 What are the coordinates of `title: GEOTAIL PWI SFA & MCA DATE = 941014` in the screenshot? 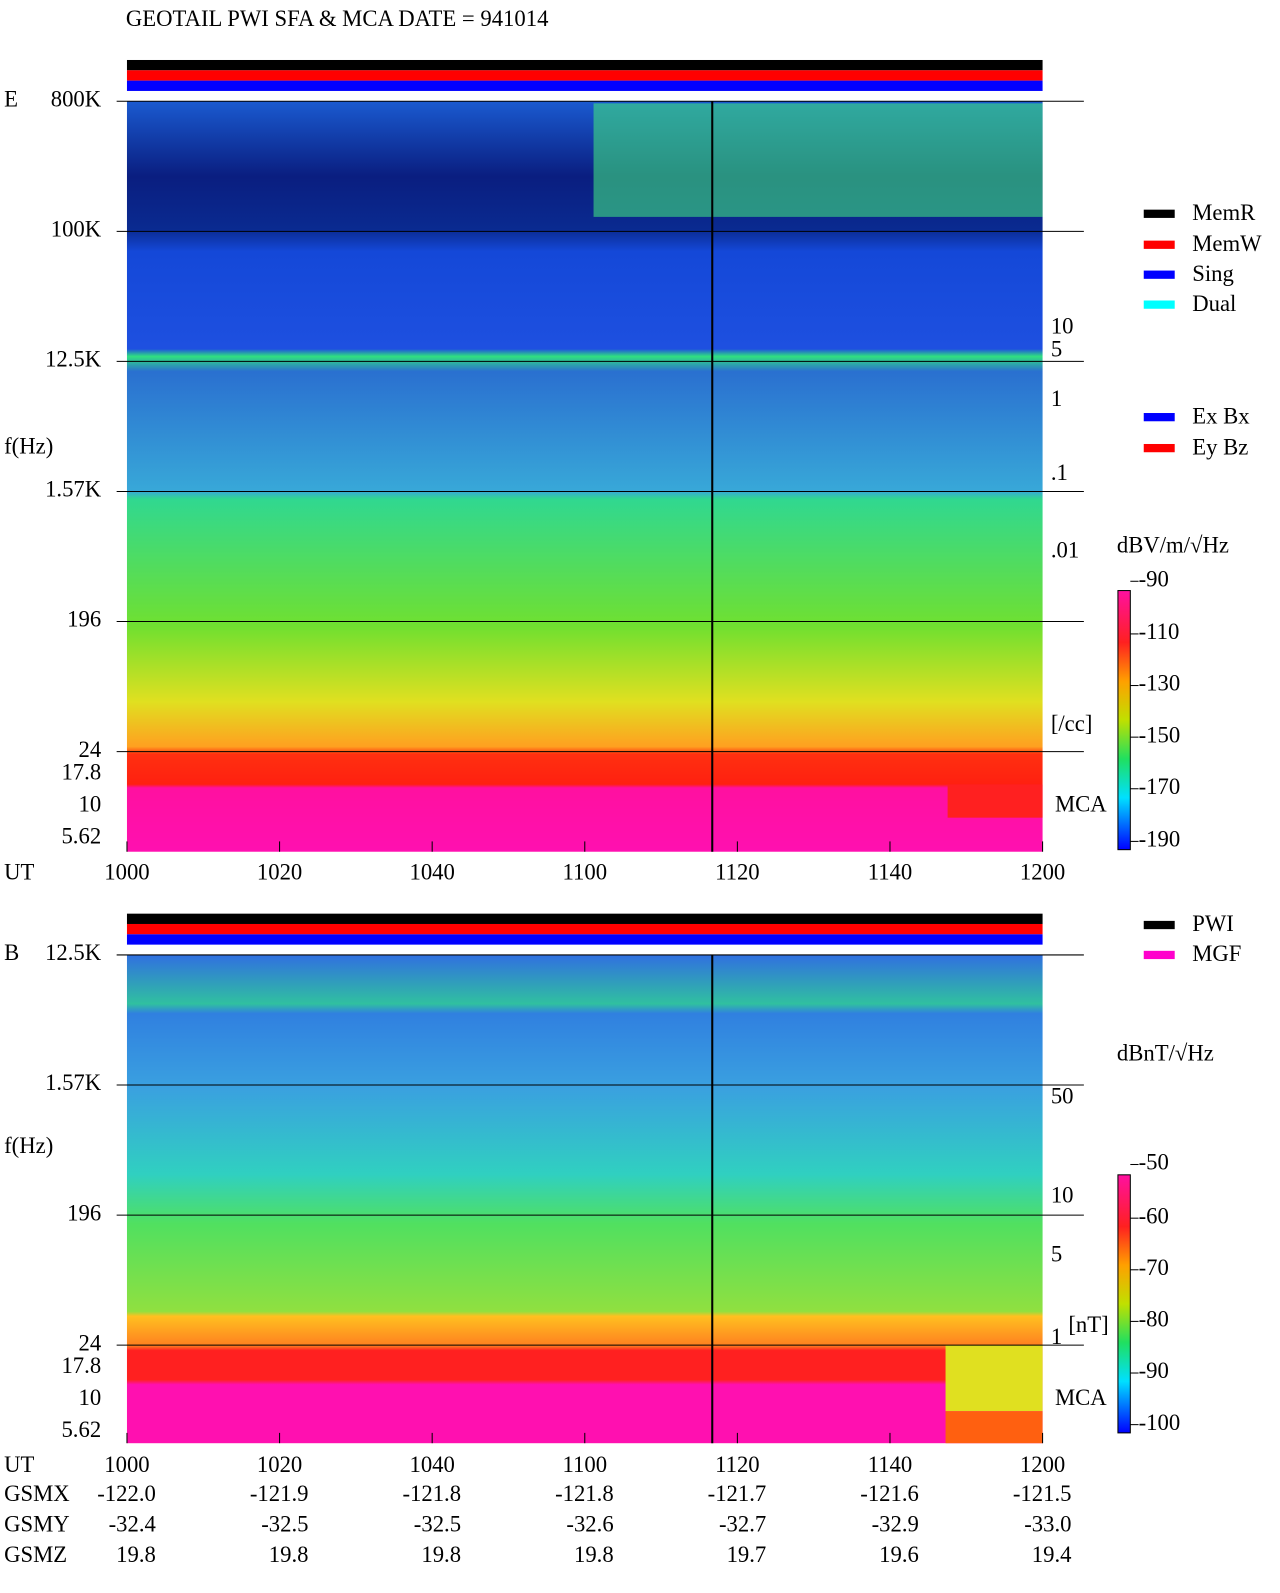 It's located at (337, 18).